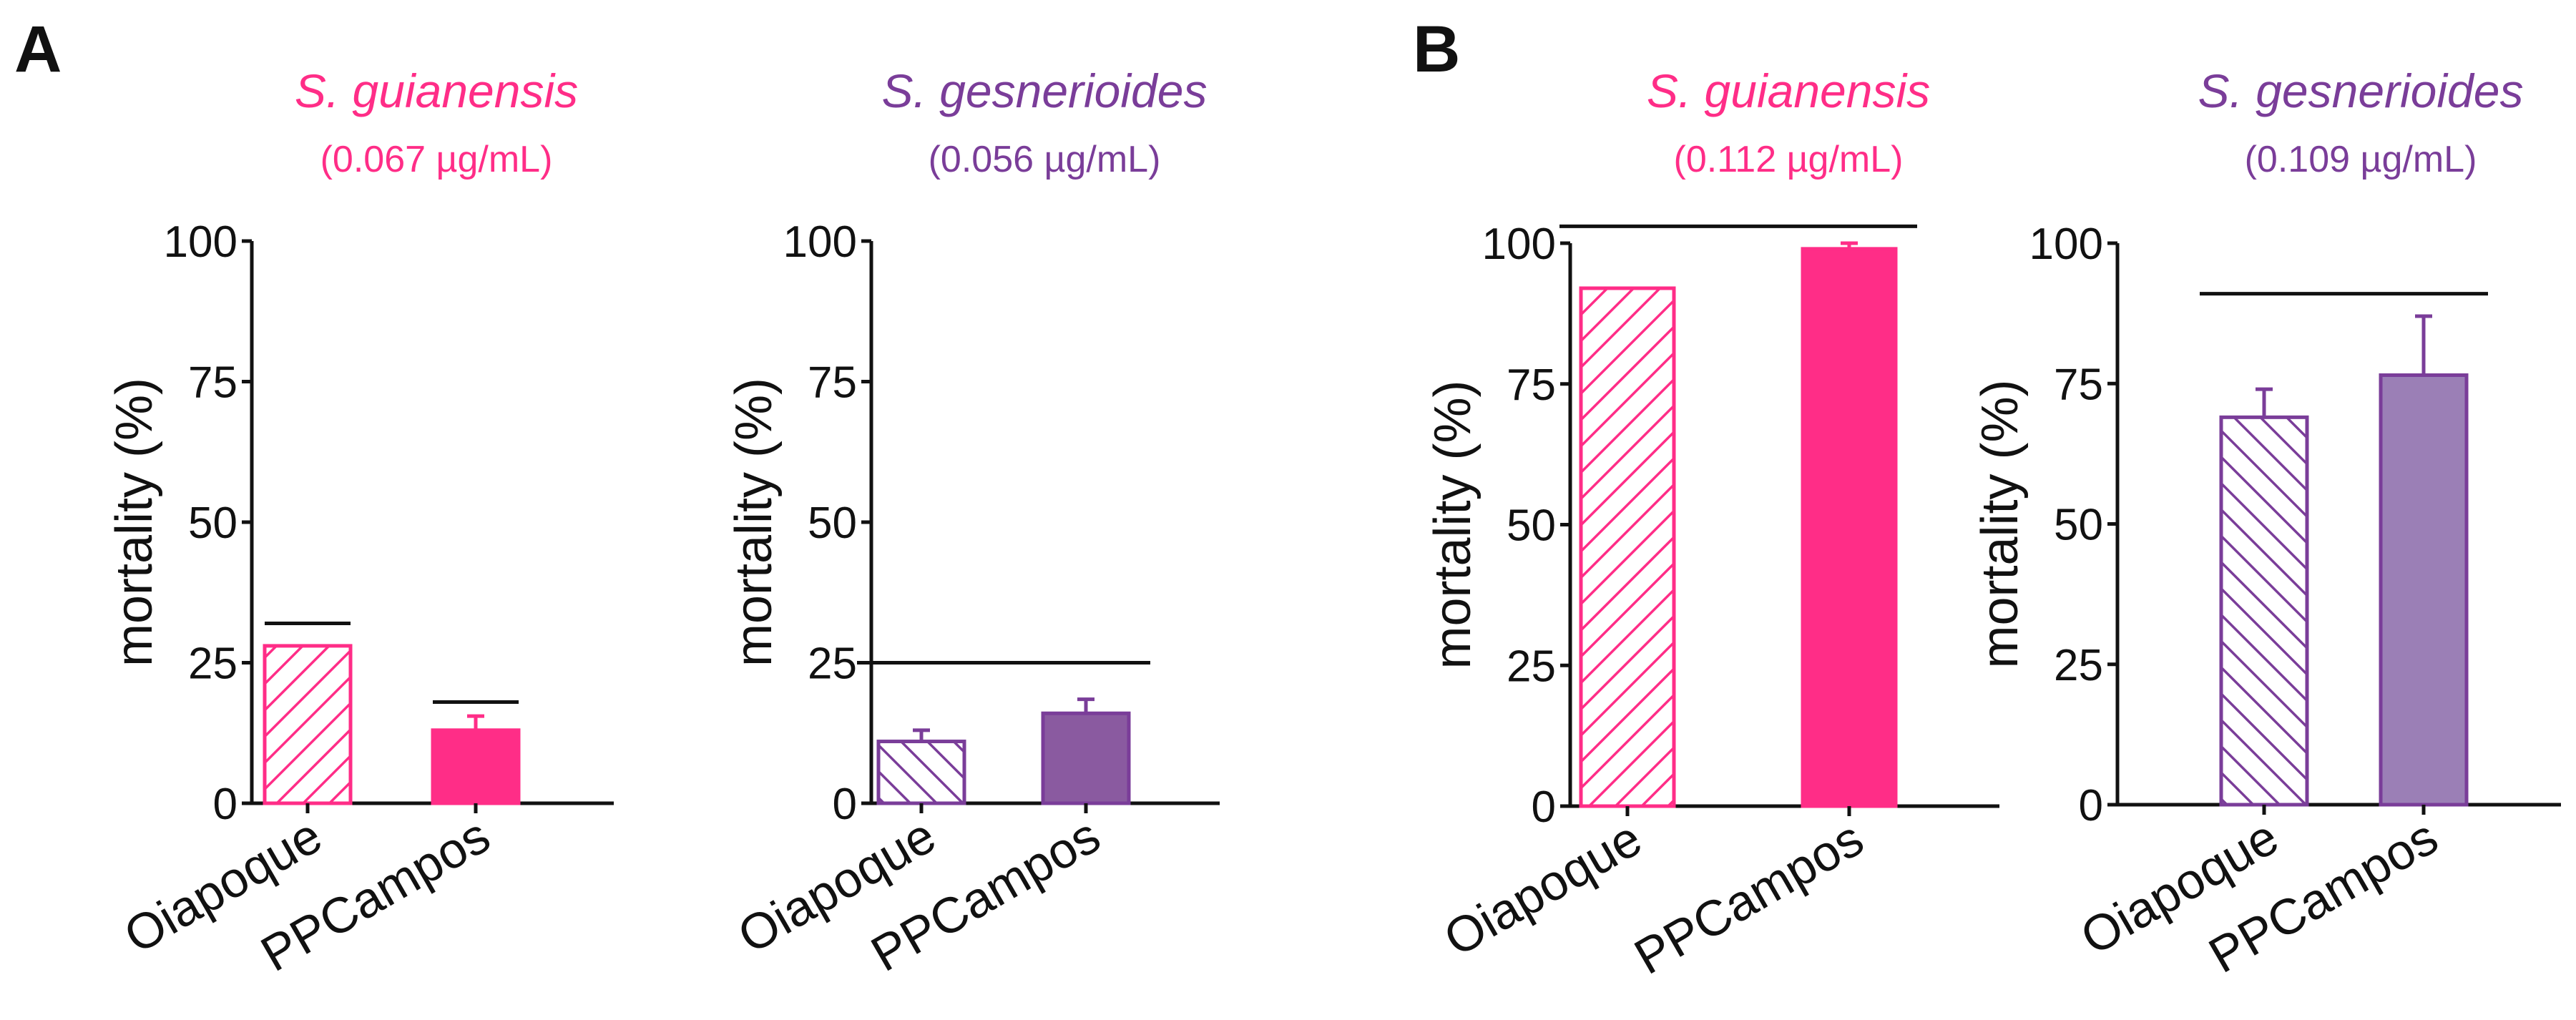 The width and height of the screenshot is (2576, 1020). What do you see at coordinates (436, 159) in the screenshot?
I see `chart-subtitle: (0.067 µg/mL)` at bounding box center [436, 159].